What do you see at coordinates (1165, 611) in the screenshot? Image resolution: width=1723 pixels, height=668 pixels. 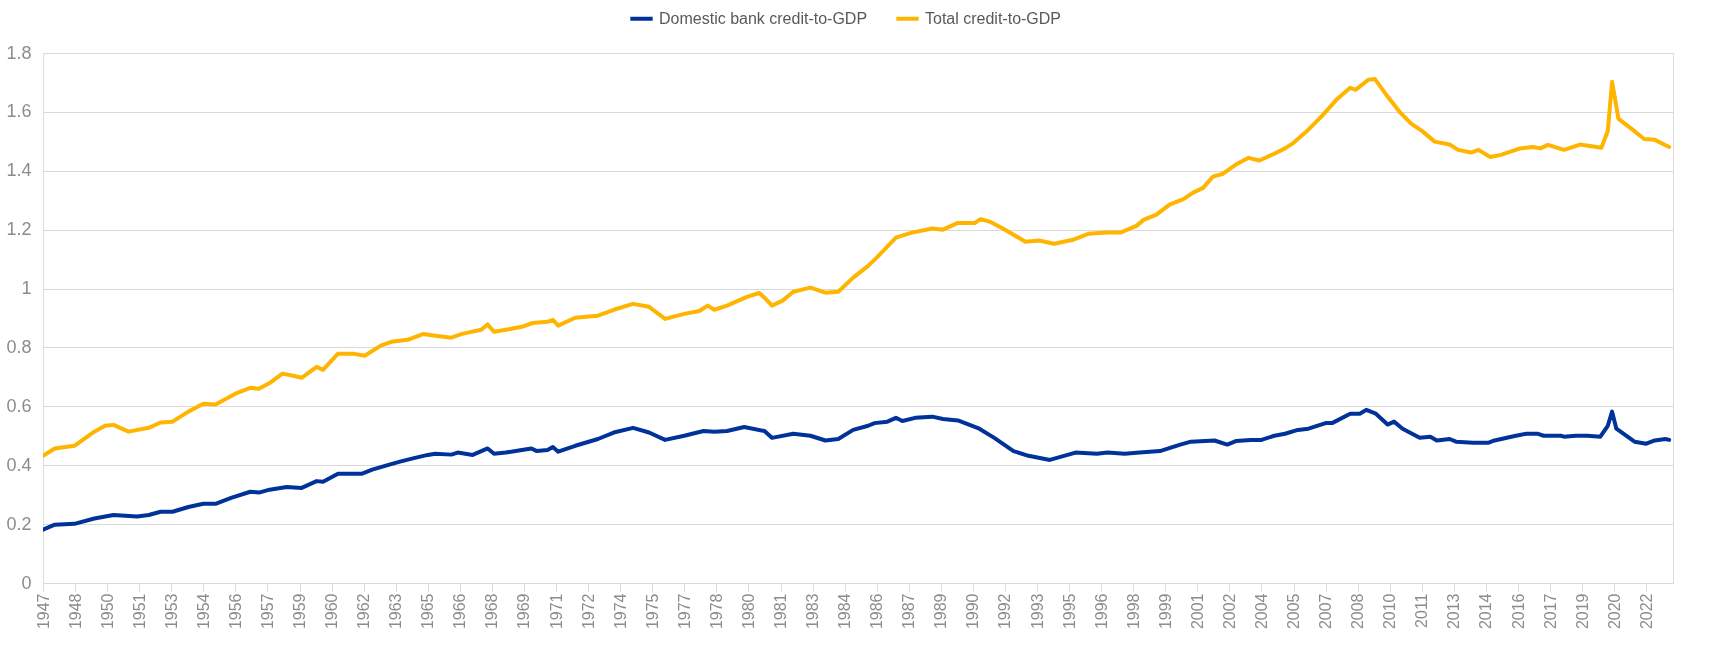 I see `x-tick-label: 1999` at bounding box center [1165, 611].